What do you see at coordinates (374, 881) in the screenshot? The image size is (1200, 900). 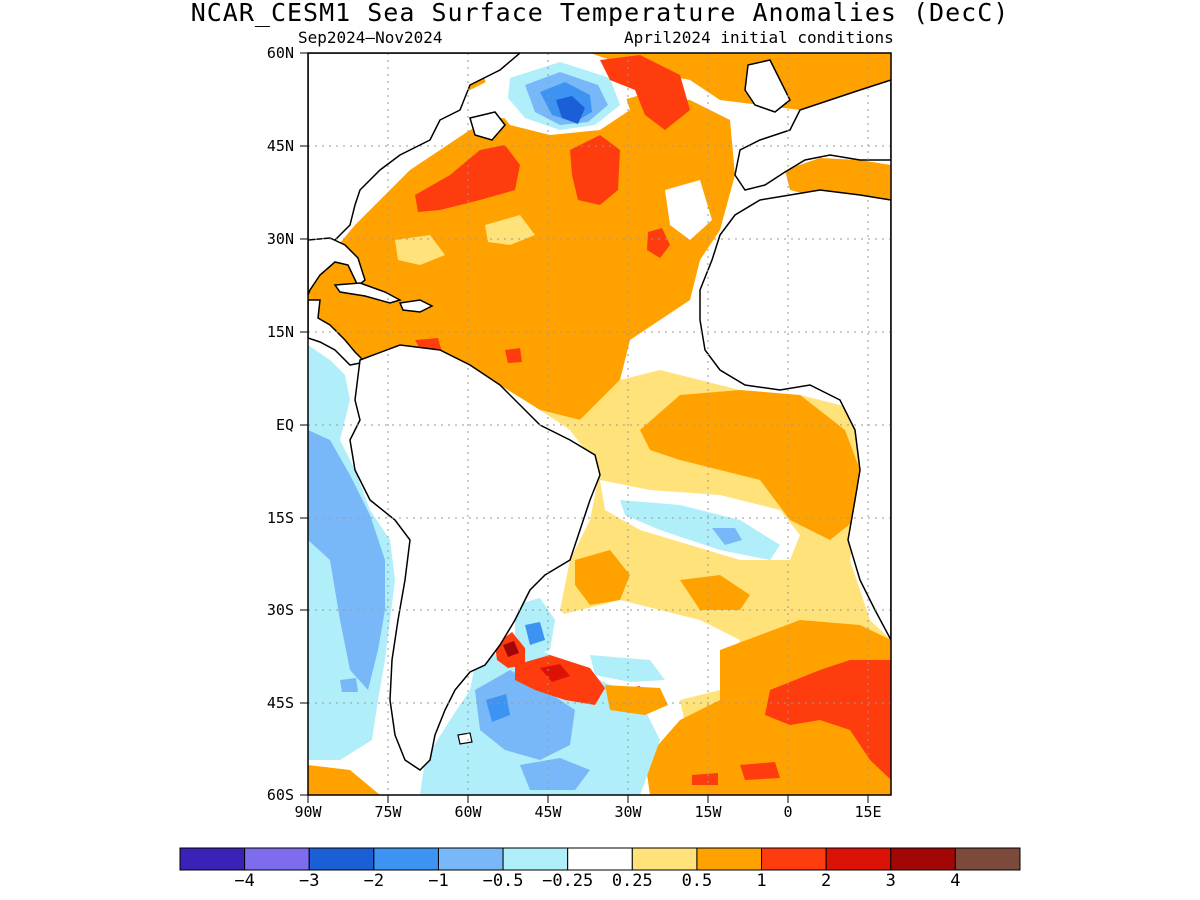 I see `colorbar-label: −2` at bounding box center [374, 881].